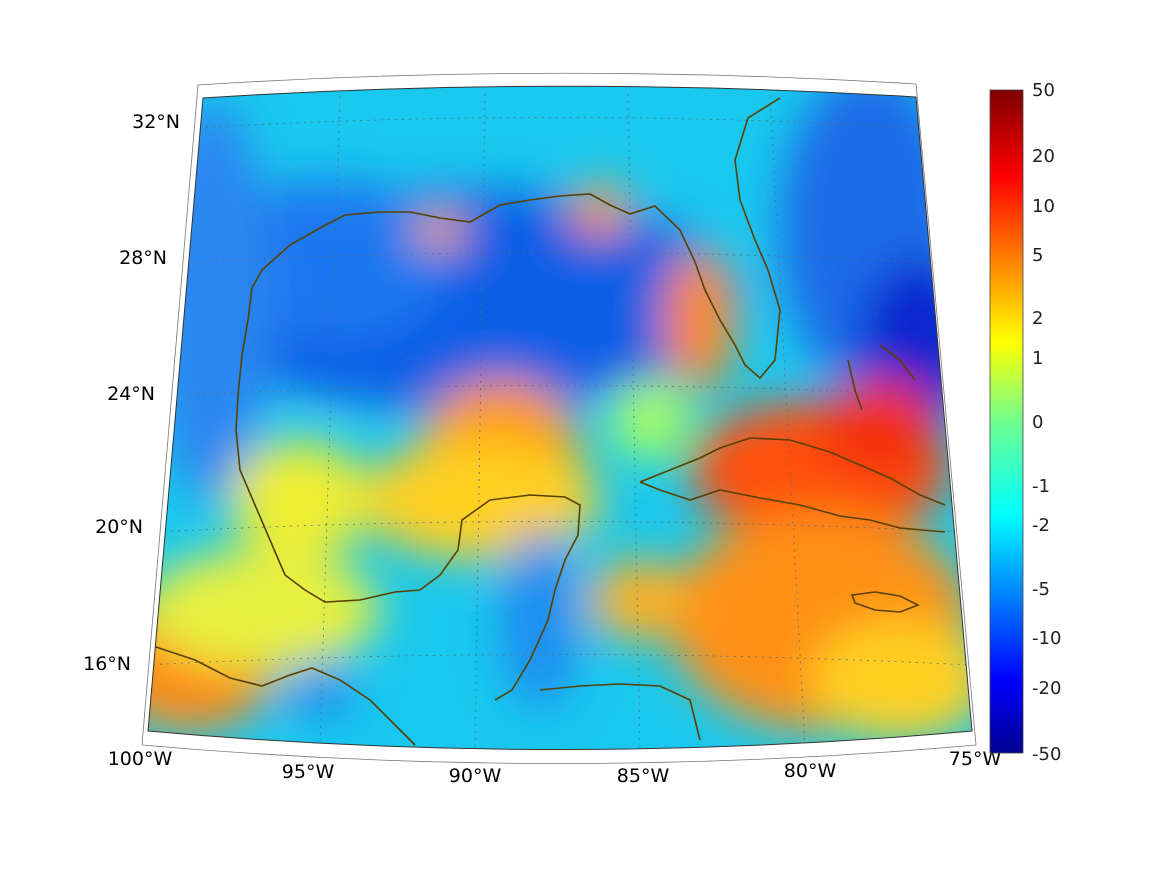  What do you see at coordinates (1006, 421) in the screenshot?
I see `colorbar` at bounding box center [1006, 421].